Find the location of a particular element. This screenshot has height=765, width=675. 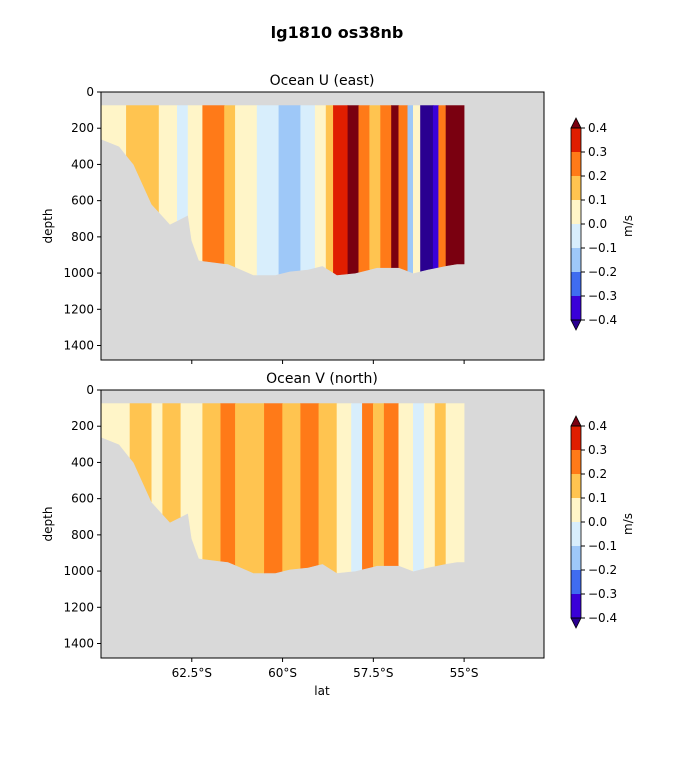

velocity-contour-fill is located at coordinates (282, 488).